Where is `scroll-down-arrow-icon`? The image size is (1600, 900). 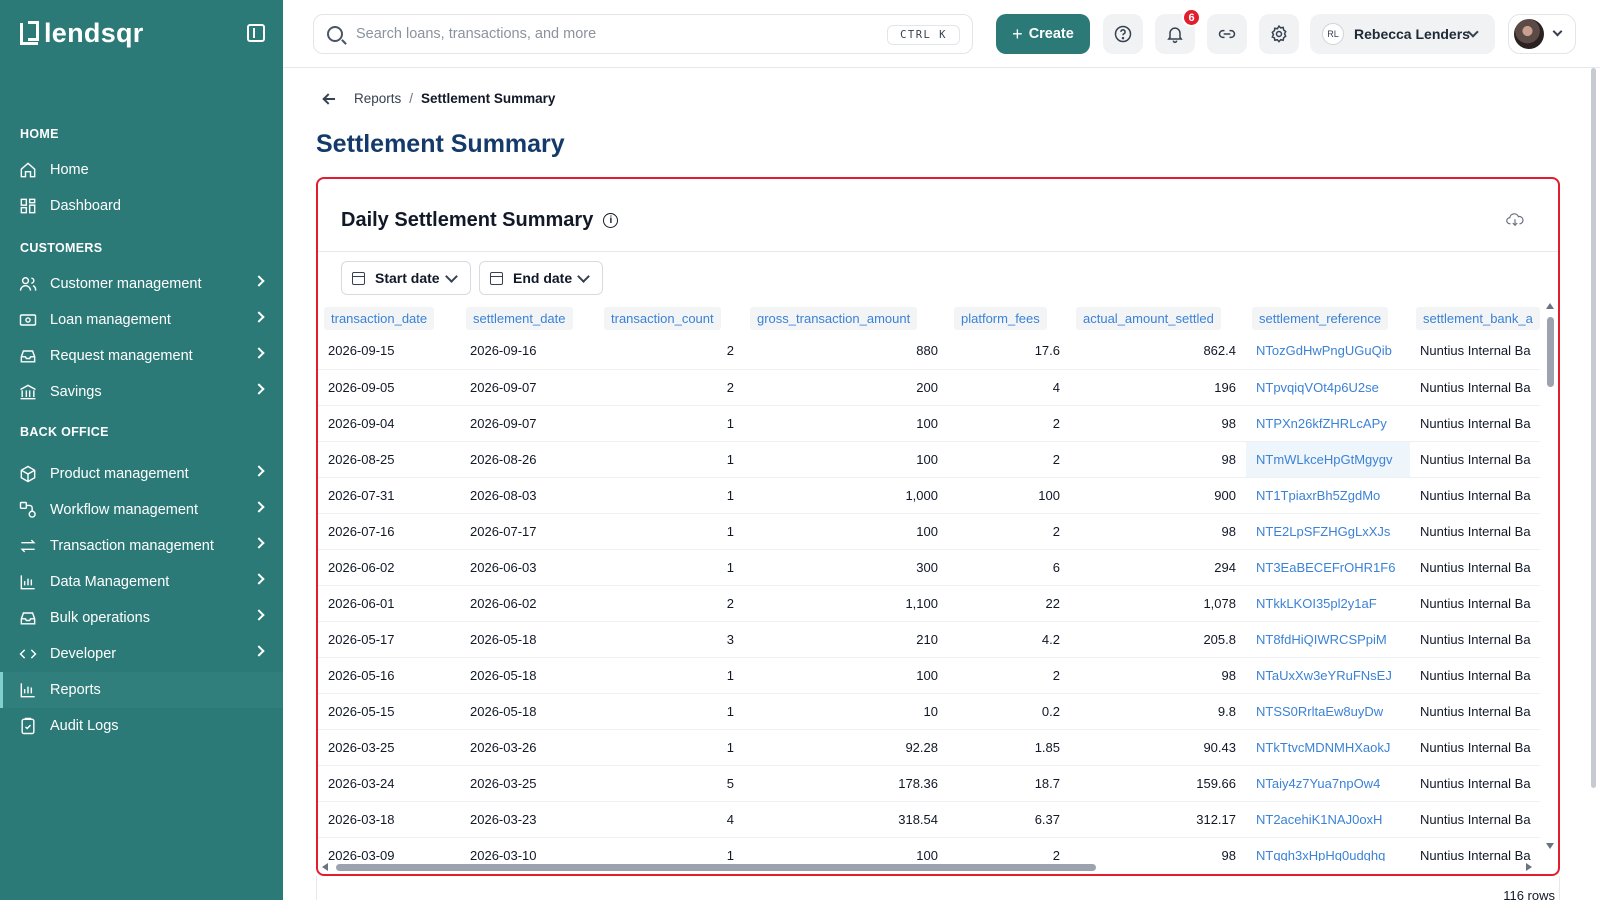
scroll-down-arrow-icon is located at coordinates (1550, 846).